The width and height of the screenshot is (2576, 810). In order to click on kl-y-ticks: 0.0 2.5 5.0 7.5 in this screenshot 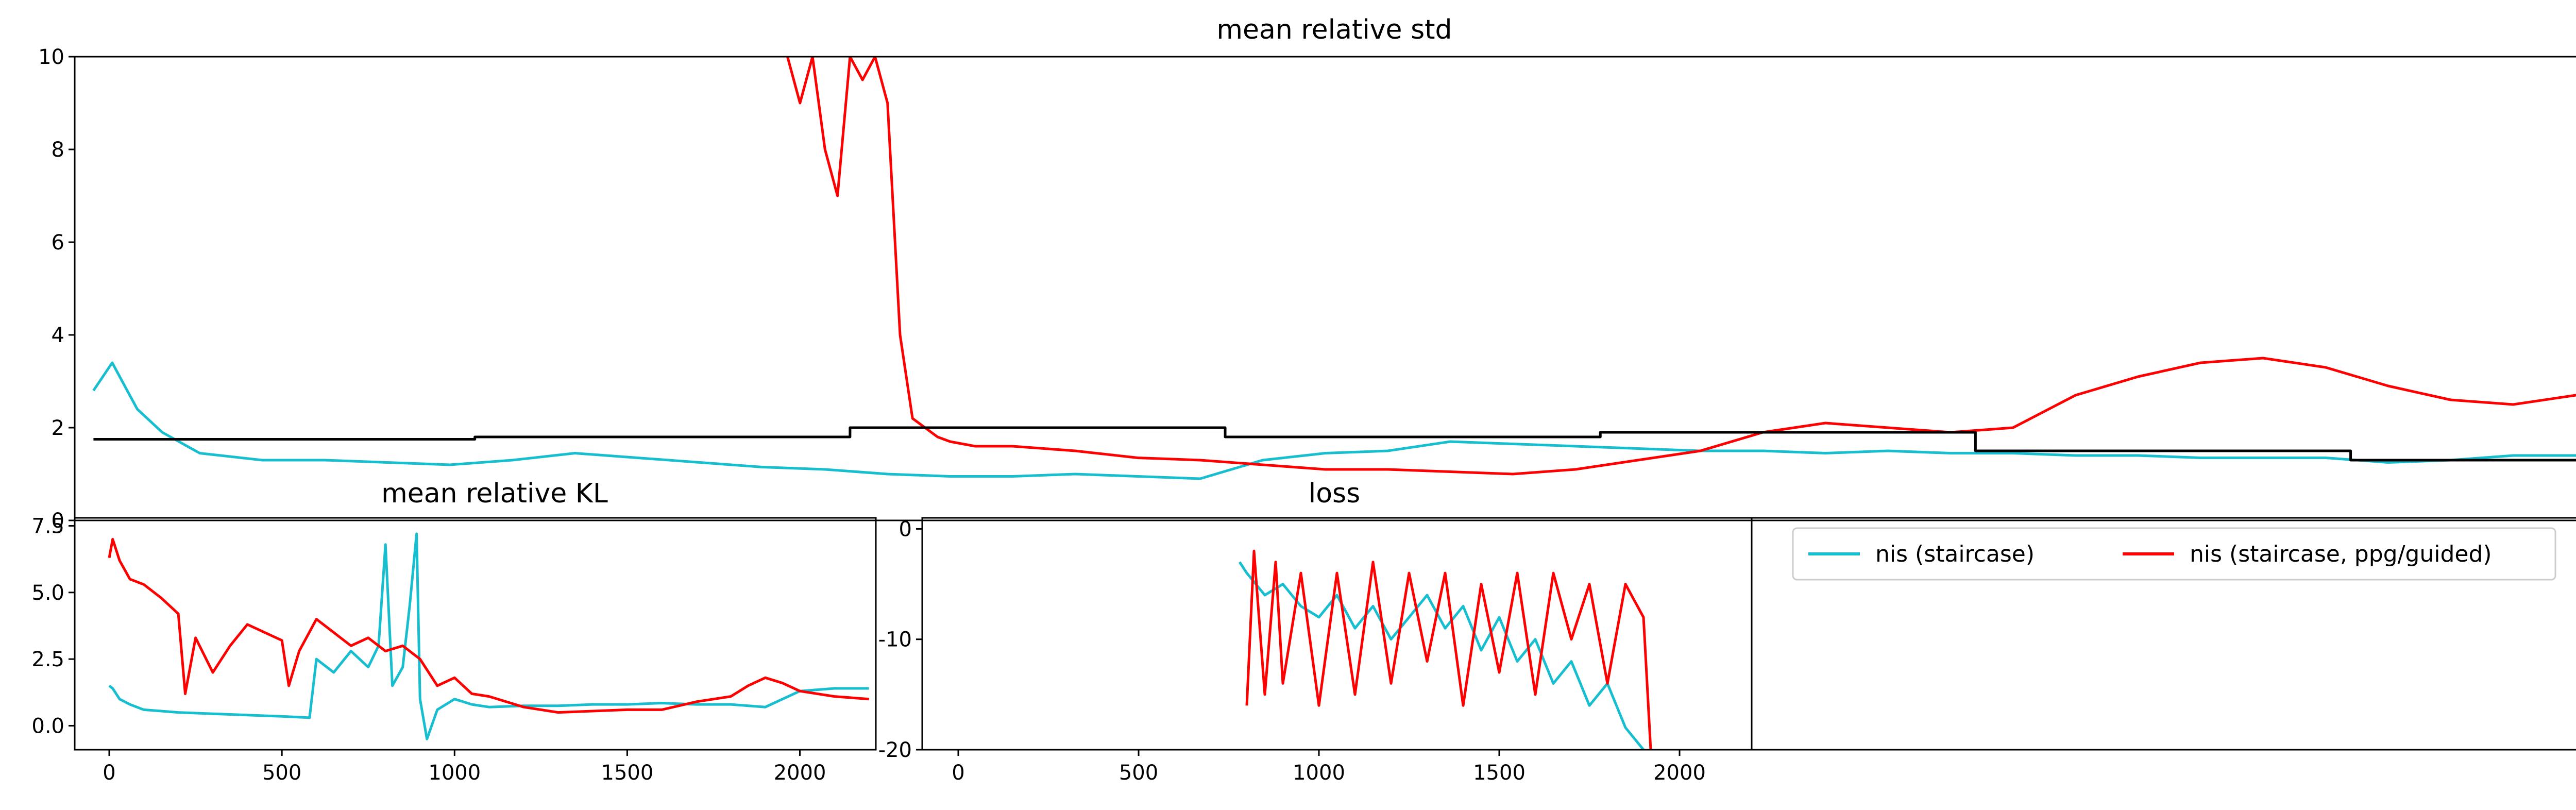, I will do `click(53, 626)`.